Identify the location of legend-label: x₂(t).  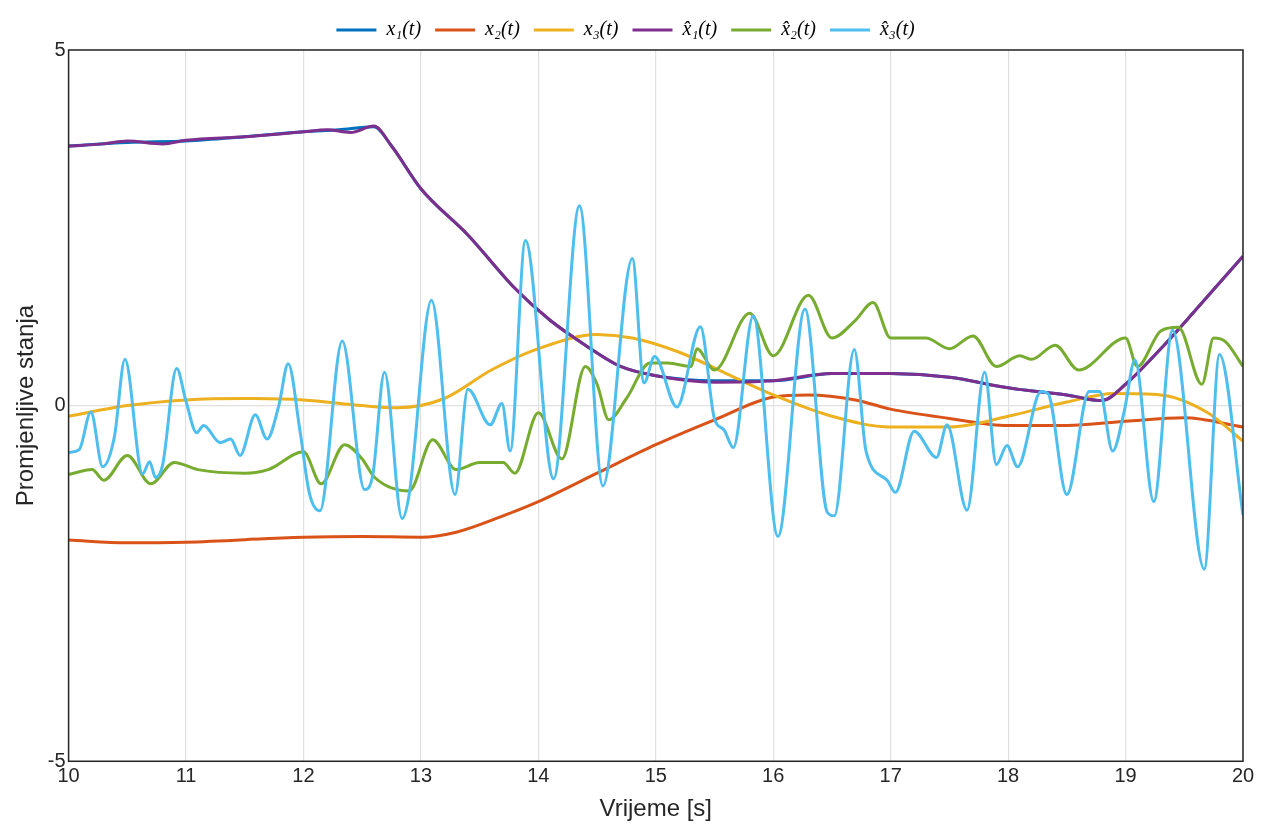
(502, 29).